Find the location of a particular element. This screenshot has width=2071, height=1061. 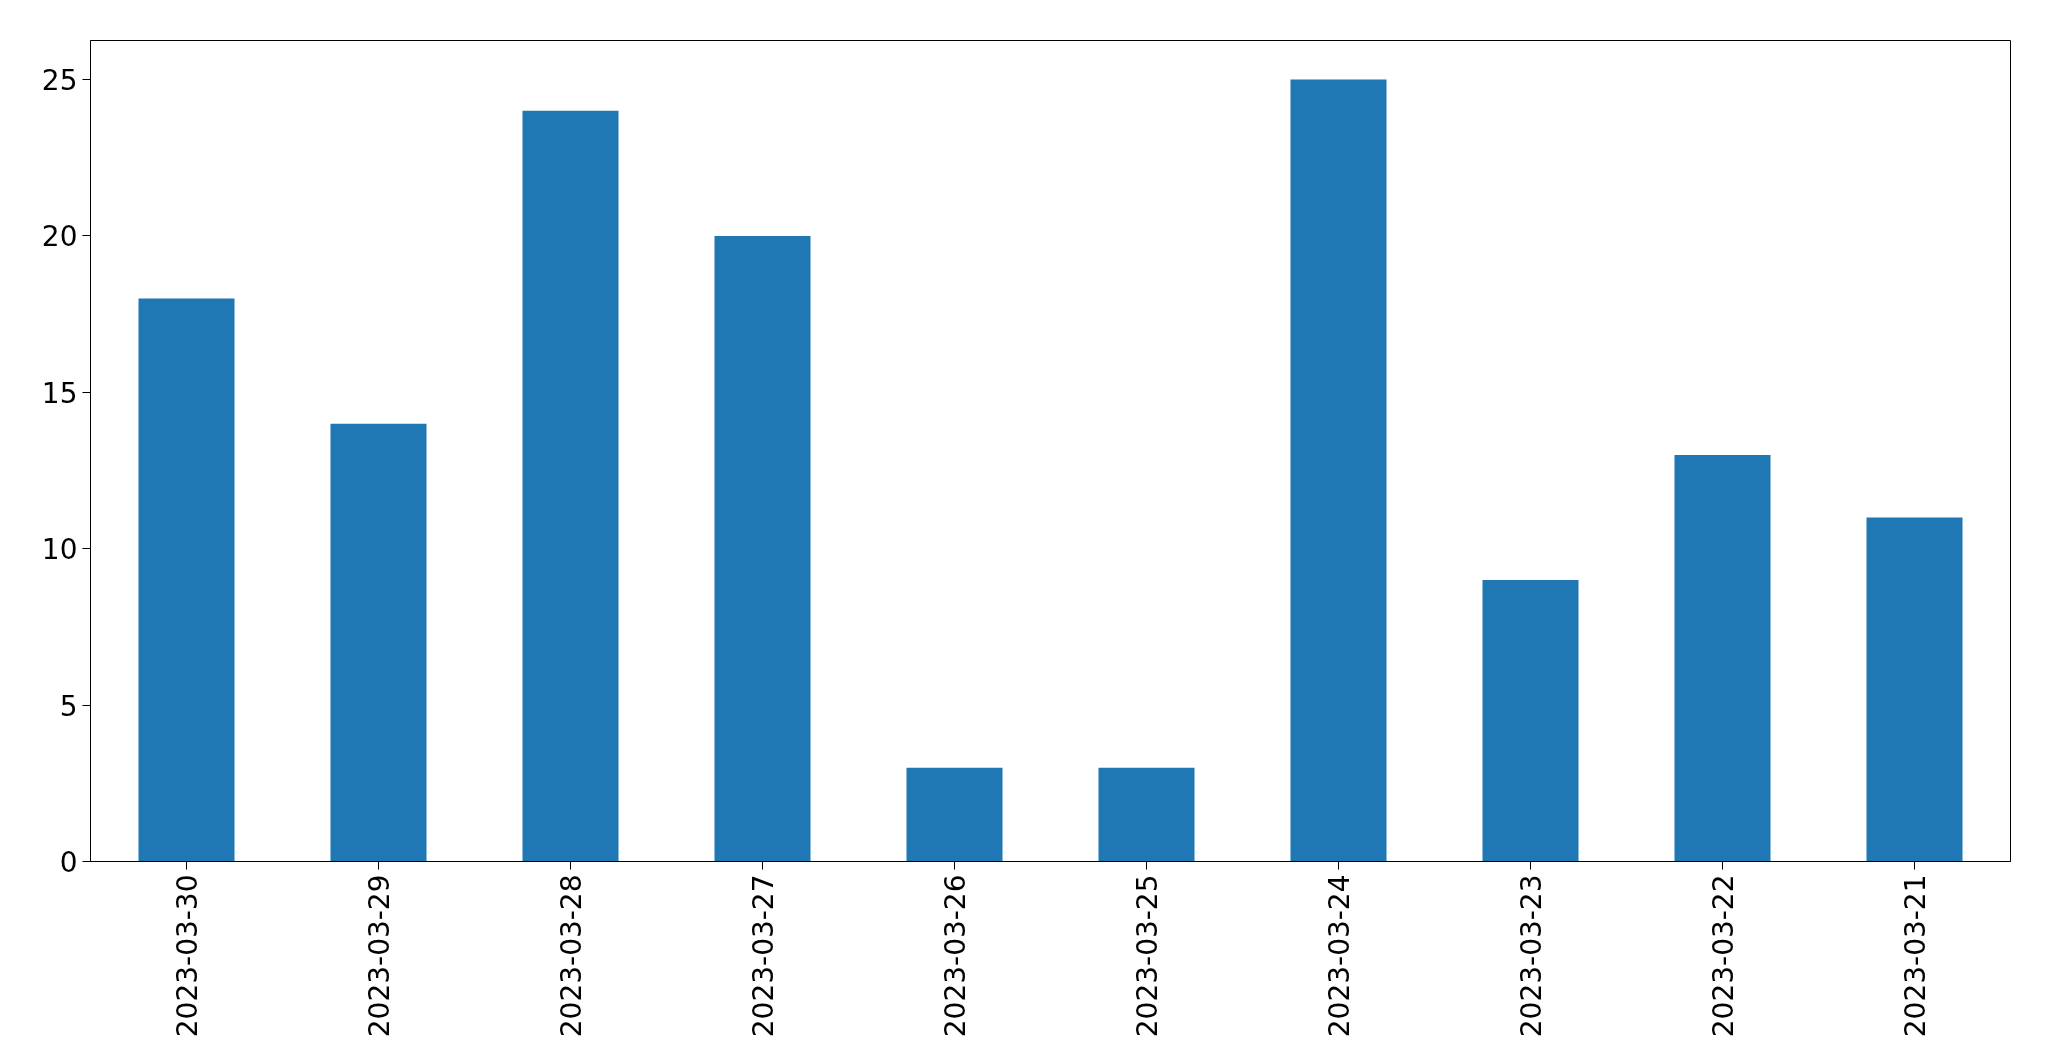

x-tick-label: 2023-03-30 is located at coordinates (187, 956).